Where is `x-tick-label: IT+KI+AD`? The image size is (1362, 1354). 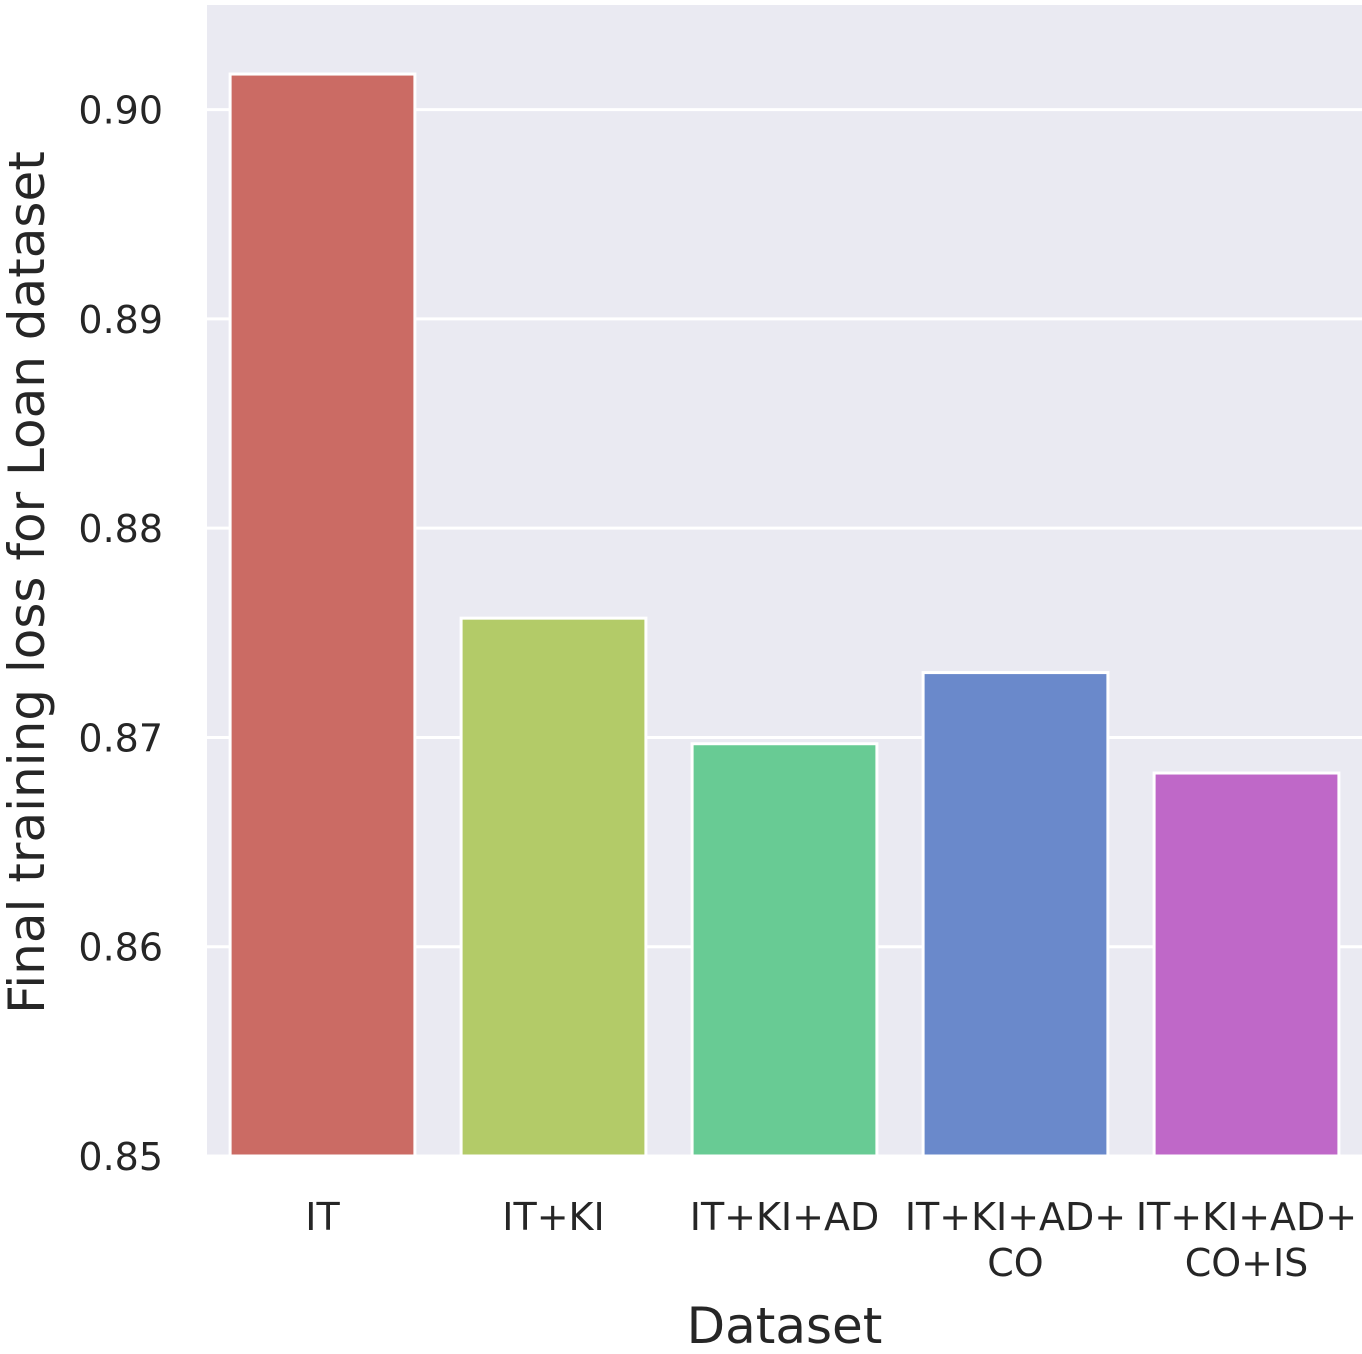
x-tick-label: IT+KI+AD is located at coordinates (784, 1217).